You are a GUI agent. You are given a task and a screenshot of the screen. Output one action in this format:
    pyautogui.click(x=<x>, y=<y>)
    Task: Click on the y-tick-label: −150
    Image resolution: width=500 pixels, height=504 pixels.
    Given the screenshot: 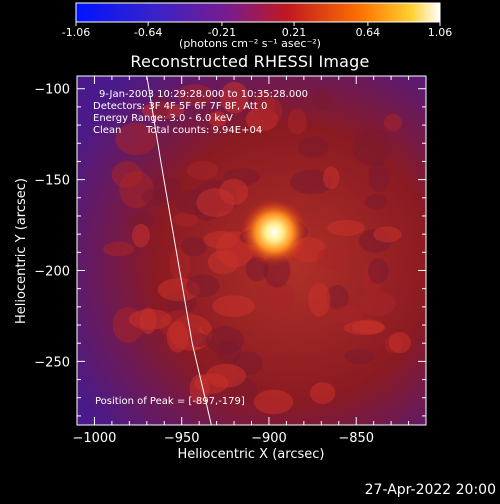 What is the action you would take?
    pyautogui.click(x=52, y=181)
    